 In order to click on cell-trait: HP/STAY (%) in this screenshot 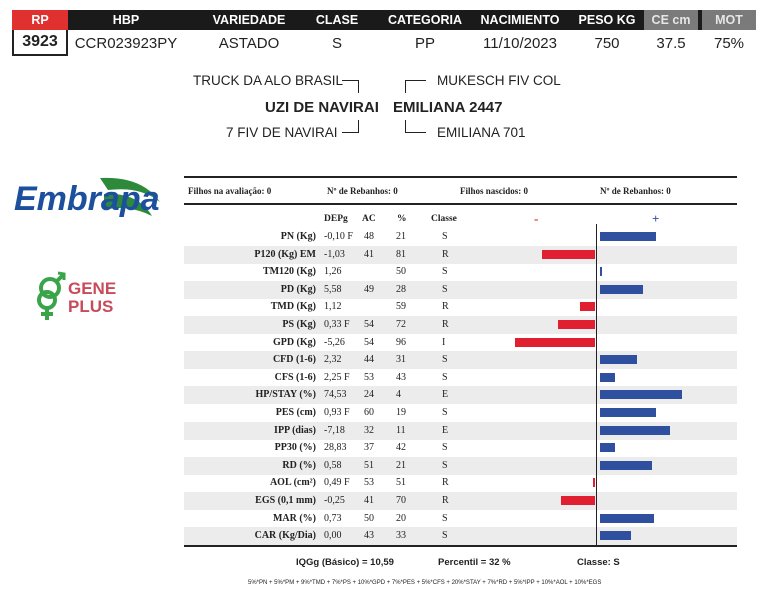, I will do `click(285, 395)`.